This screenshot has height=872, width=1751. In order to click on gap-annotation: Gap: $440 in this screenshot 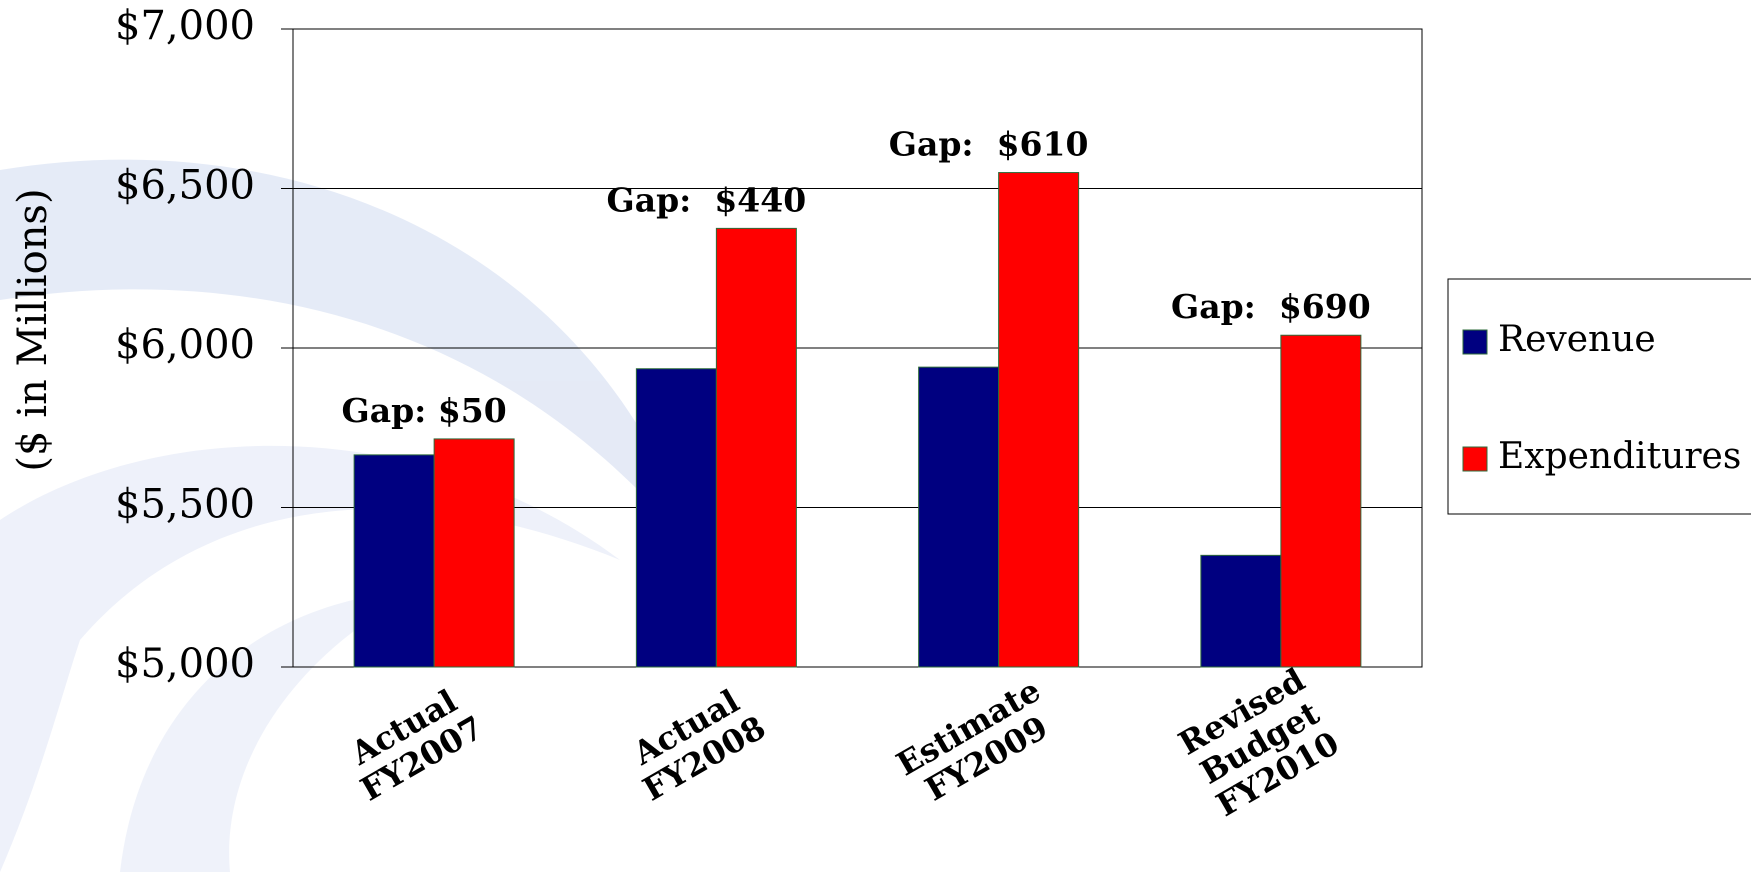, I will do `click(707, 199)`.